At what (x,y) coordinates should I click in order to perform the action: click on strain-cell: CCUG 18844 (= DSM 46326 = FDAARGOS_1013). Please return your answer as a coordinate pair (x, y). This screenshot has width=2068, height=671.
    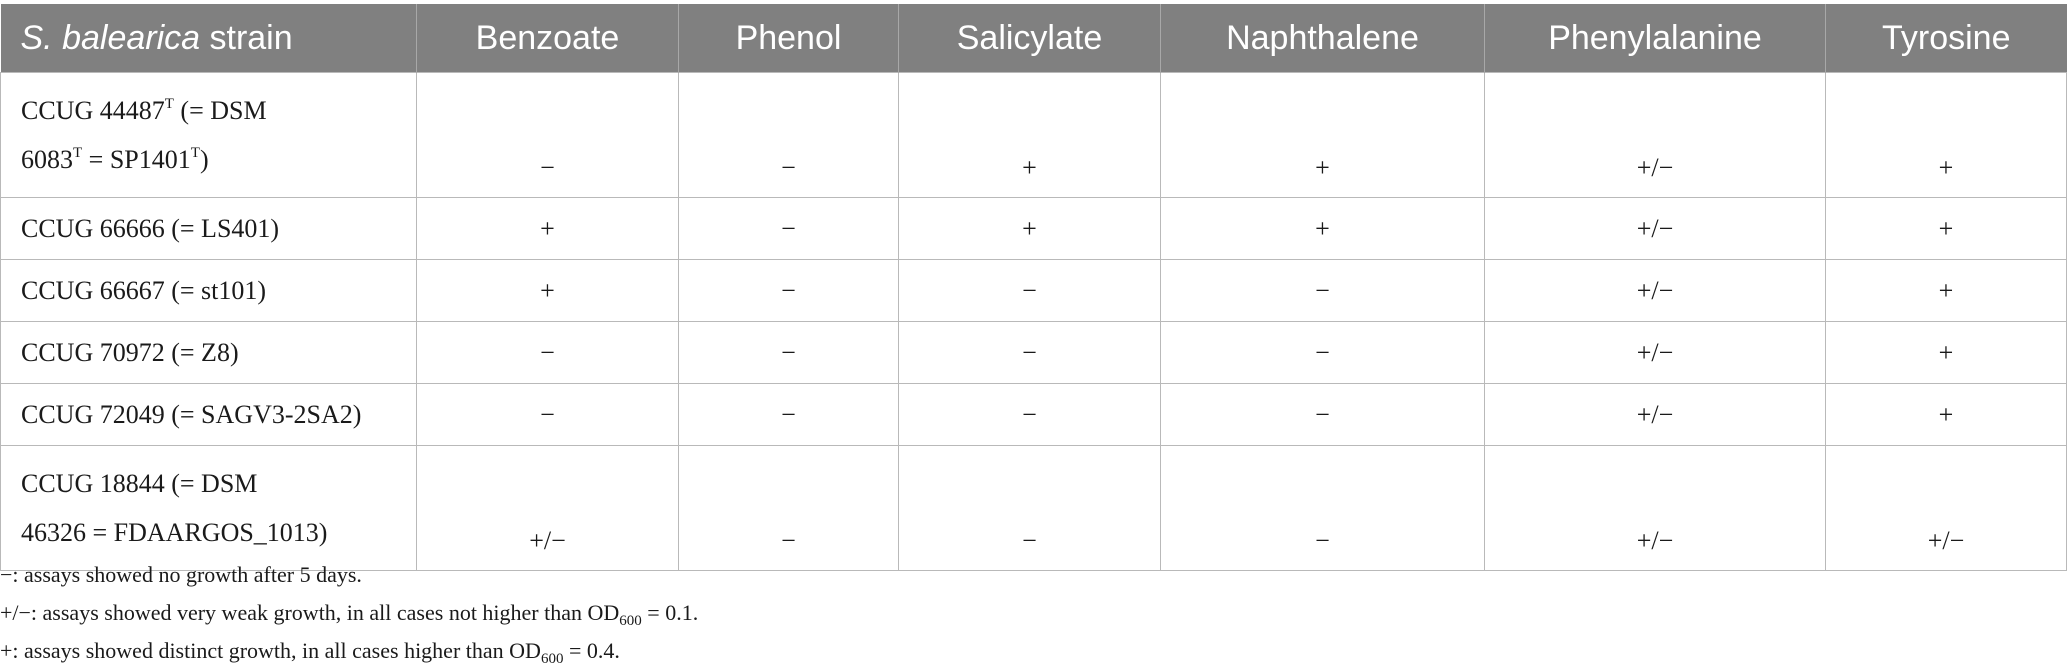
    Looking at the image, I should click on (208, 508).